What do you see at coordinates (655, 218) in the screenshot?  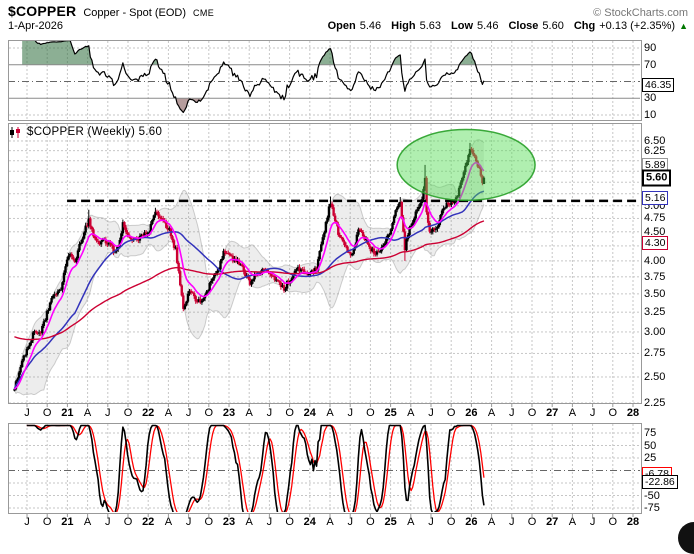 I see `price-y-tick-label: 4.75` at bounding box center [655, 218].